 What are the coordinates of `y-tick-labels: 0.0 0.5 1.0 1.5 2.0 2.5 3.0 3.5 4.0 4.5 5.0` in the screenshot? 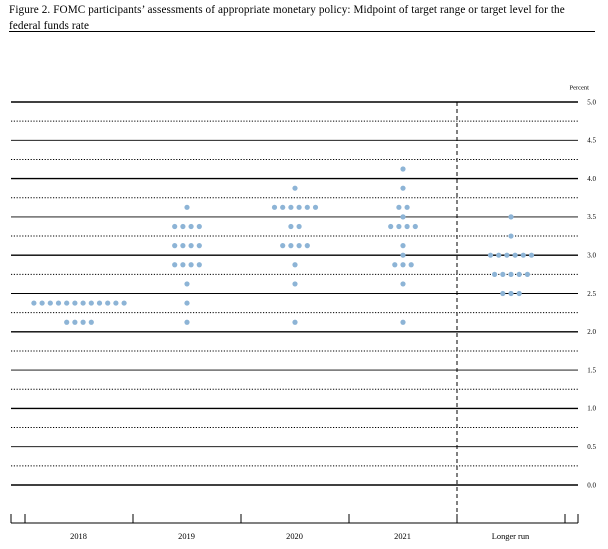 It's located at (591, 293).